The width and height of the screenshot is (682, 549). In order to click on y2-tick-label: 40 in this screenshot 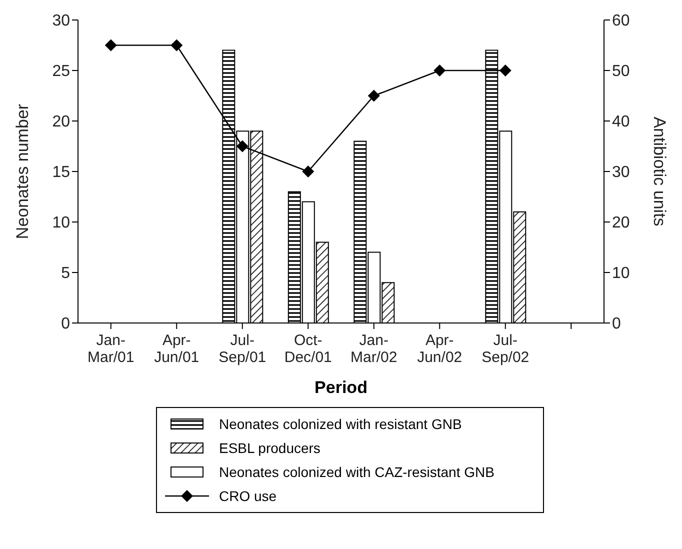, I will do `click(621, 122)`.